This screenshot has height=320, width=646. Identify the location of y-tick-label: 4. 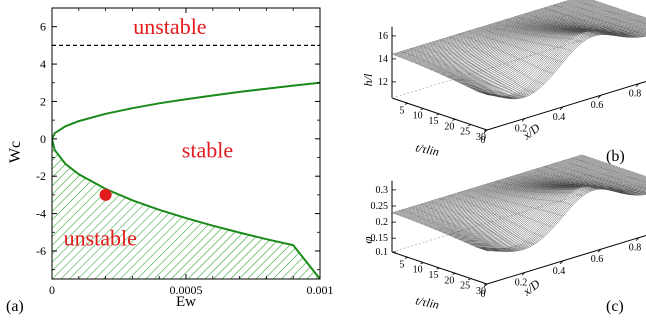
(43, 64).